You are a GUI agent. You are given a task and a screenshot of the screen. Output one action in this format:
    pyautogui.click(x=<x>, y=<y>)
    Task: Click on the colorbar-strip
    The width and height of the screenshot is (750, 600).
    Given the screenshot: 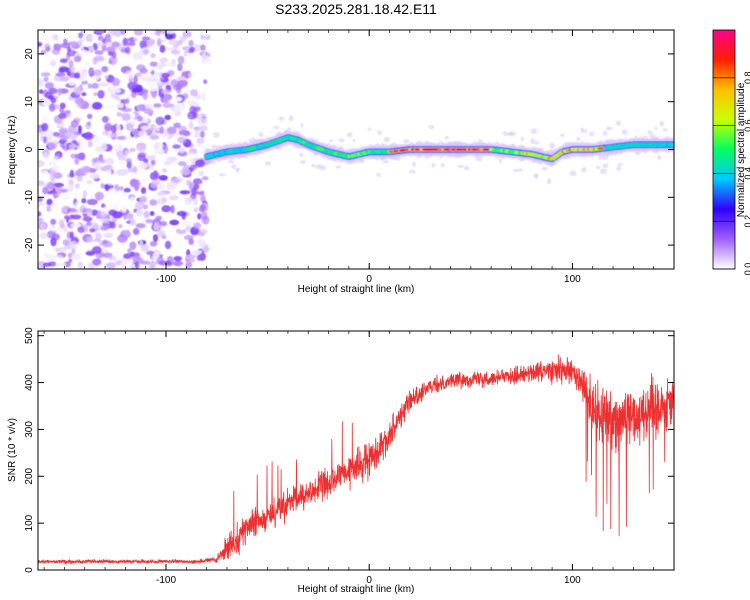 What is the action you would take?
    pyautogui.click(x=724, y=149)
    